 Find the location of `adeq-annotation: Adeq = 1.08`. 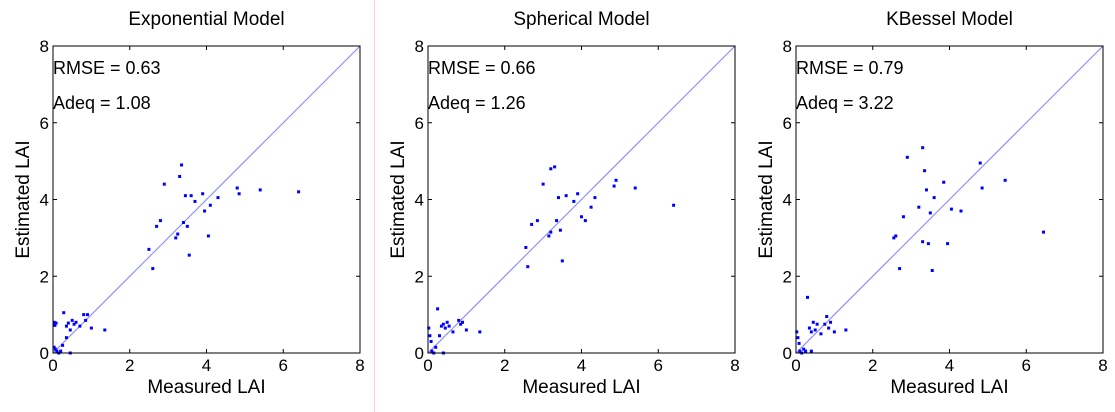

adeq-annotation: Adeq = 1.08 is located at coordinates (102, 103).